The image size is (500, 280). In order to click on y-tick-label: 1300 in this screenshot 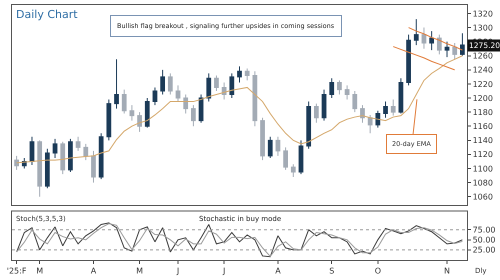, I will do `click(482, 27)`.